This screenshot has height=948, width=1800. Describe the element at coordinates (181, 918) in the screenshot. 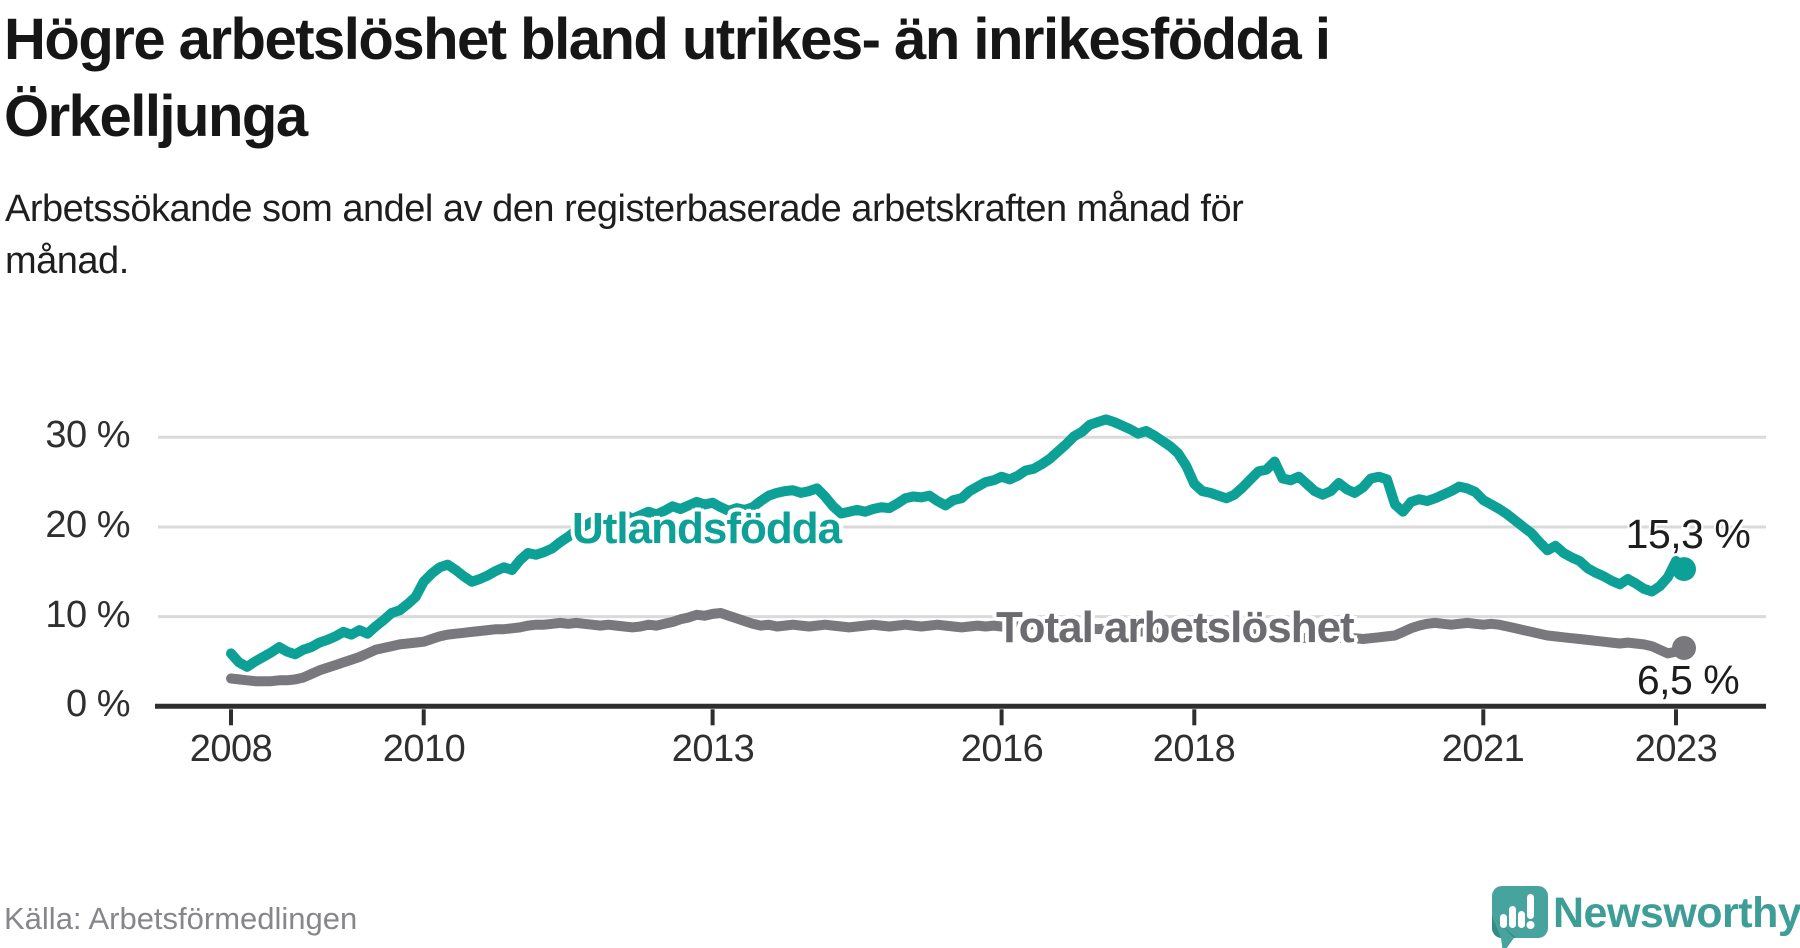

I see `source-note: Källa: Arbetsförmedlingen` at that location.